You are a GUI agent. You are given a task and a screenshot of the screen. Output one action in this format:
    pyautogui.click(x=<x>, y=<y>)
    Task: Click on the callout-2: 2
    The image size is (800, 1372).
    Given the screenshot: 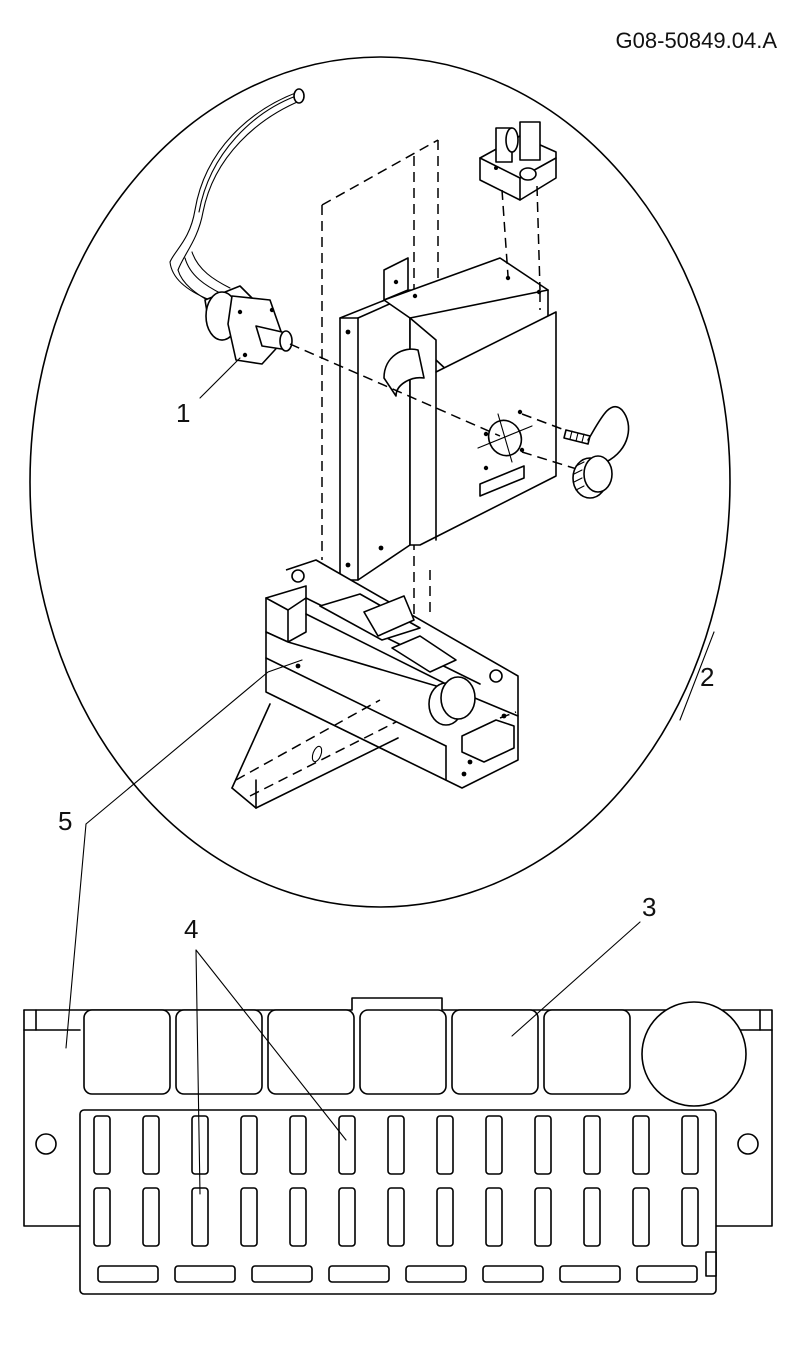 What is the action you would take?
    pyautogui.click(x=707, y=677)
    